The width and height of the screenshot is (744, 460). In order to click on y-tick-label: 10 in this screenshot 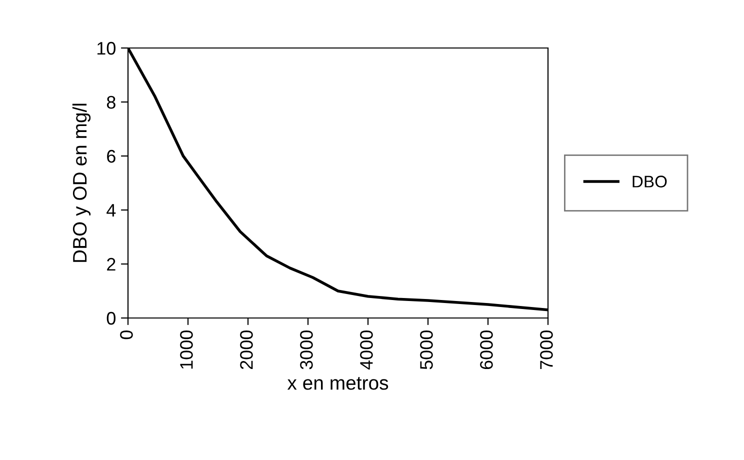, I will do `click(106, 48)`.